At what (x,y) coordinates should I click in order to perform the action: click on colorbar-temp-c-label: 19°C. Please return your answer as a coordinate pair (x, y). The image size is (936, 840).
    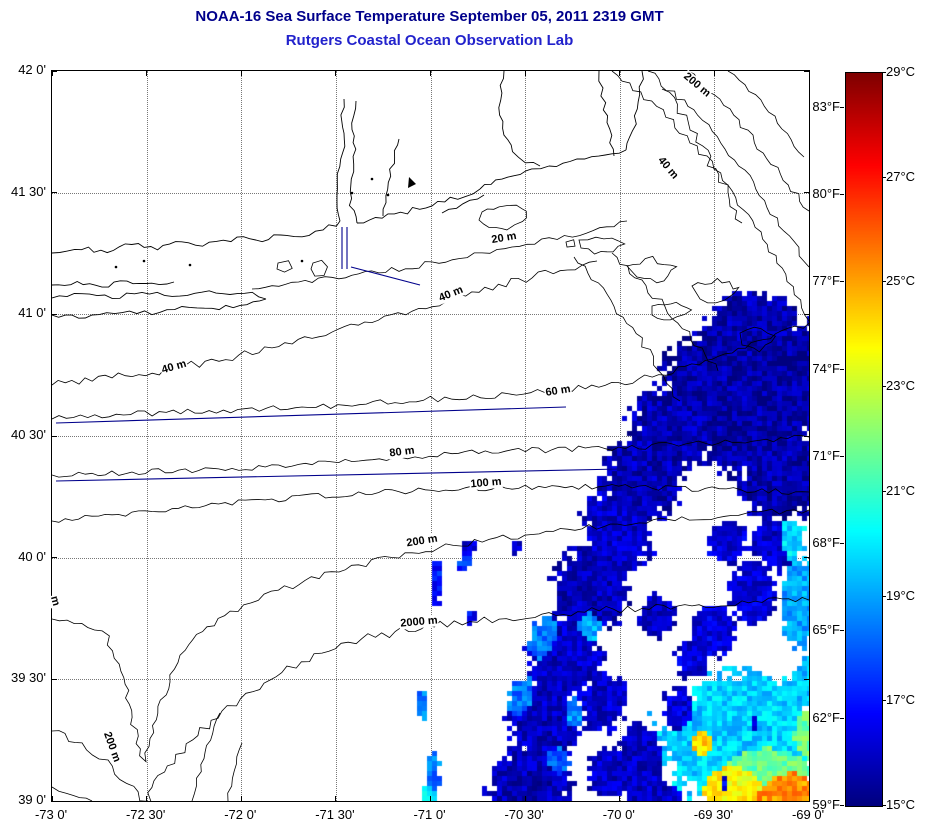
    Looking at the image, I should click on (901, 595).